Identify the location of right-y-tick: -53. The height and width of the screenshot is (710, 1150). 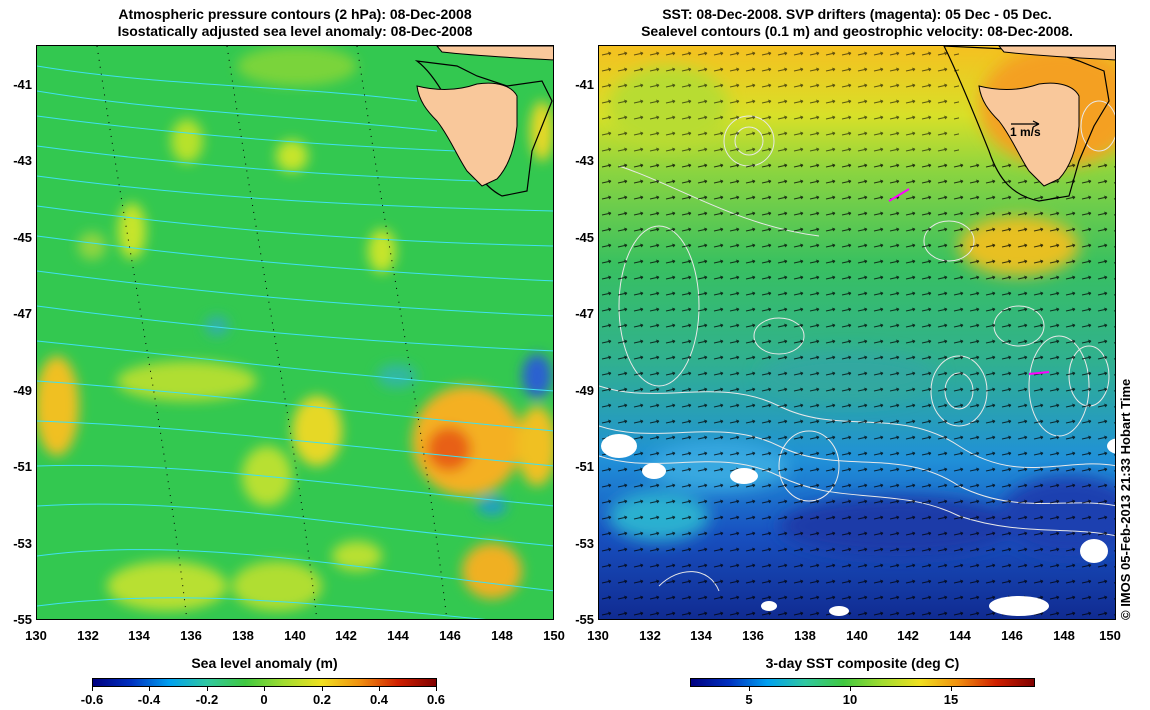
(584, 543).